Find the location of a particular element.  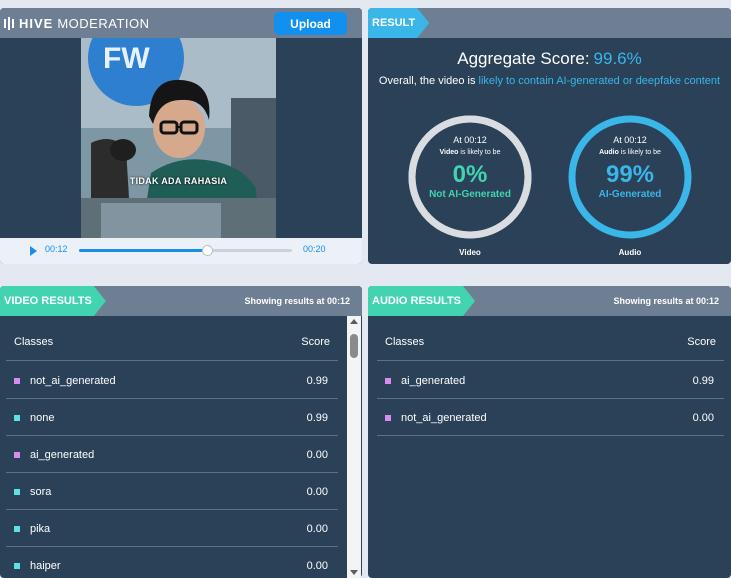

summary-prefix: Overall, the video is is located at coordinates (428, 81).